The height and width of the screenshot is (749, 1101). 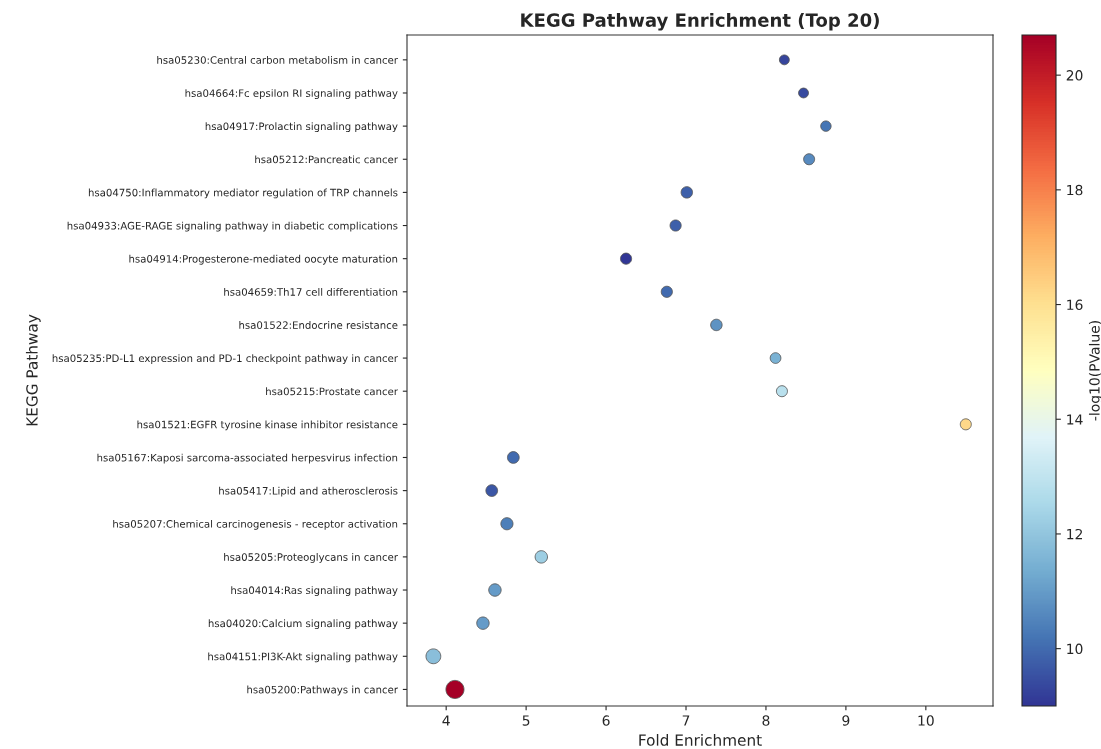 I want to click on y-tick-label: hsa05212:Pancreatic cancer, so click(x=326, y=159).